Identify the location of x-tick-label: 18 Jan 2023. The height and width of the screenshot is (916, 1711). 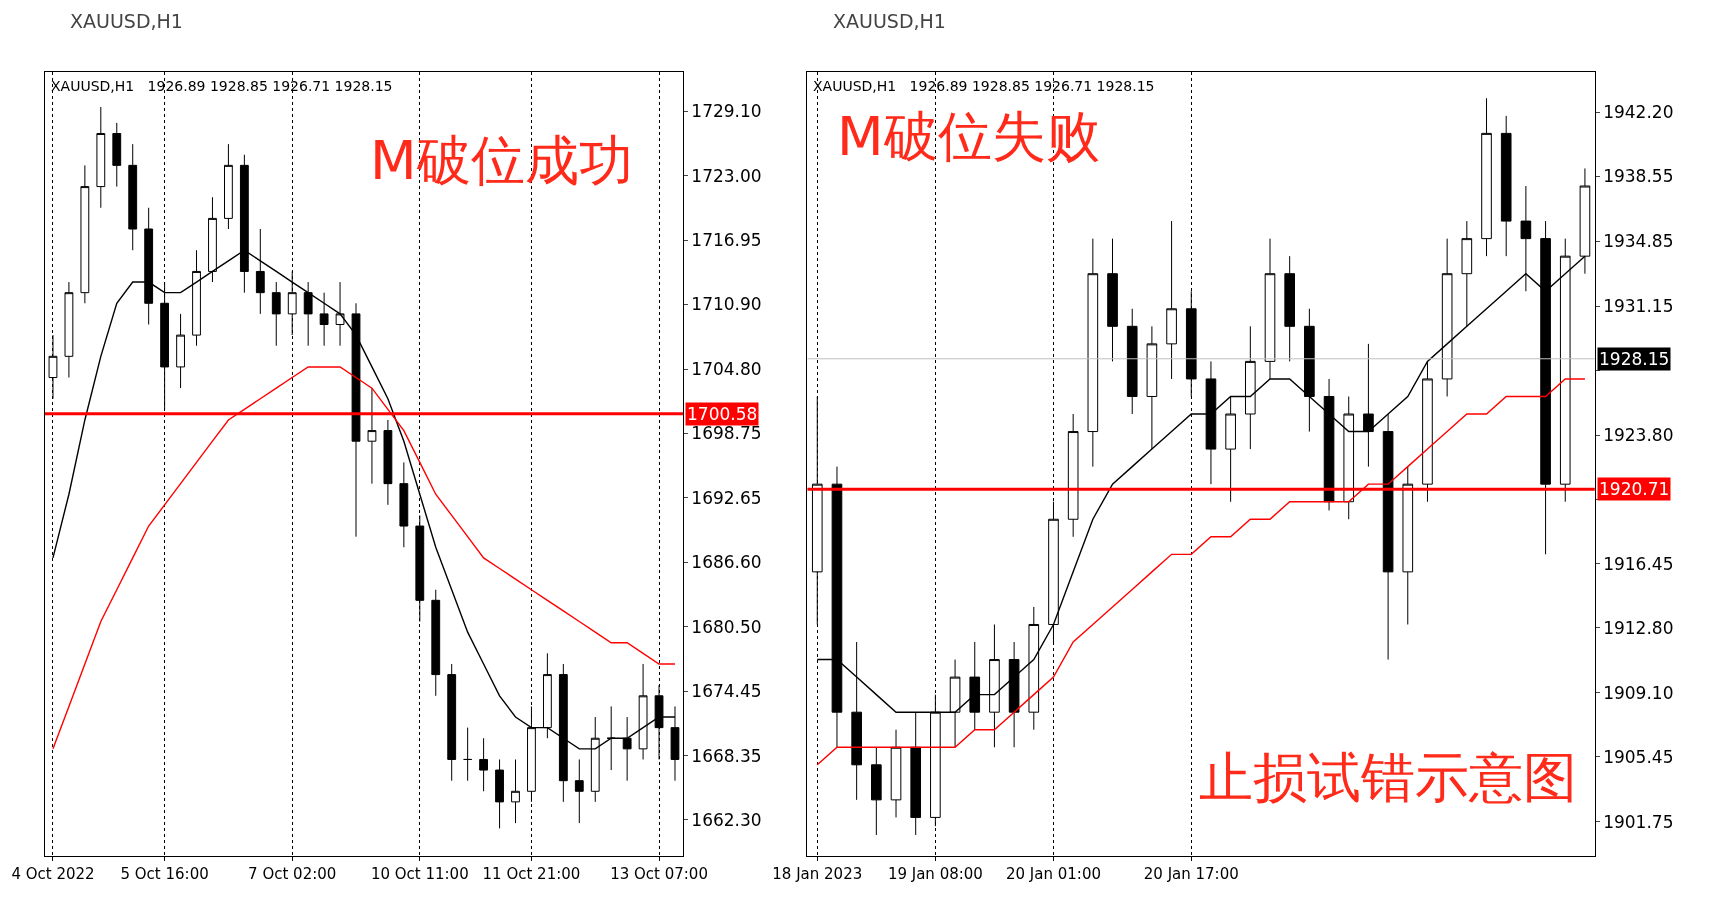
(817, 874).